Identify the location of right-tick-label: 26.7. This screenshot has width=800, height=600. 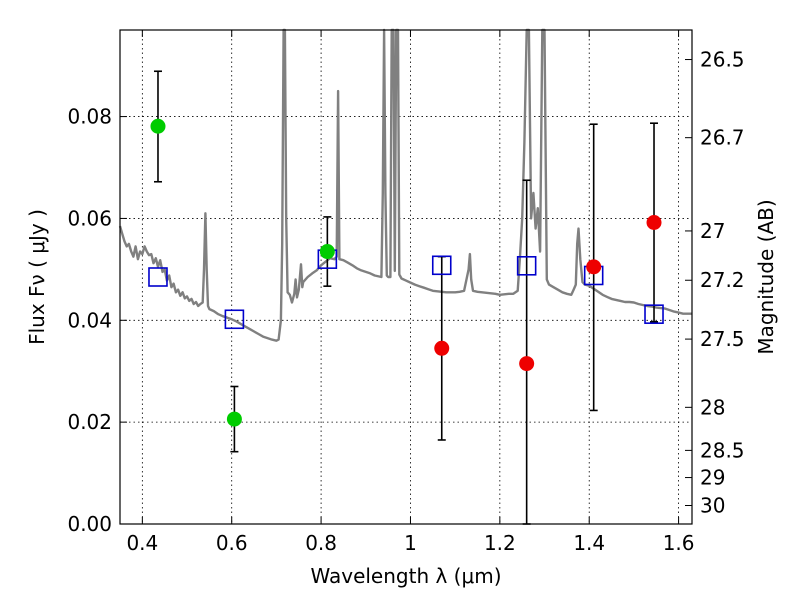
(722, 138).